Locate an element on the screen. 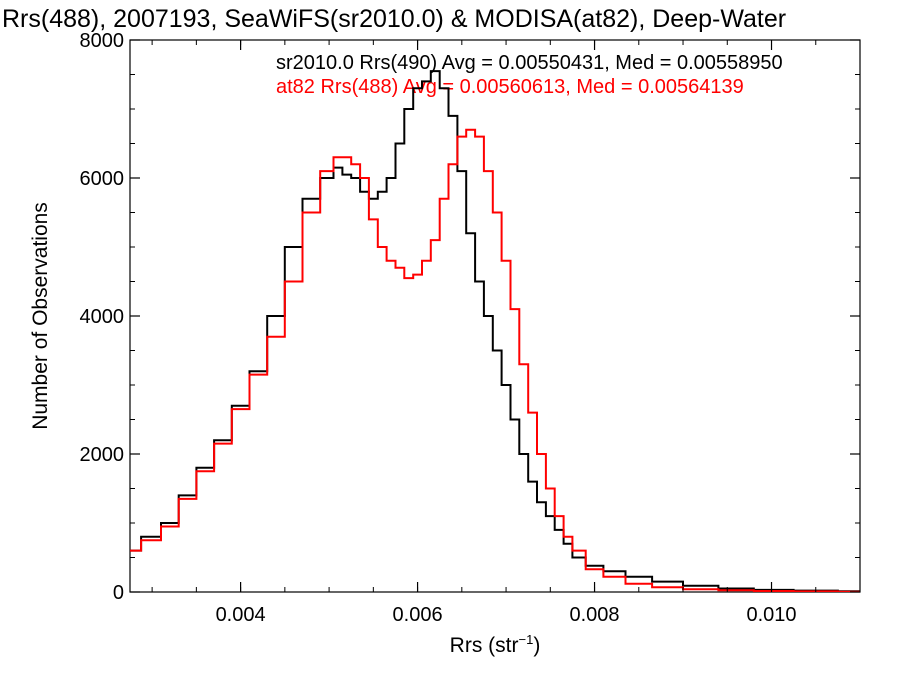  y-tick-label: 8000 is located at coordinates (102, 41).